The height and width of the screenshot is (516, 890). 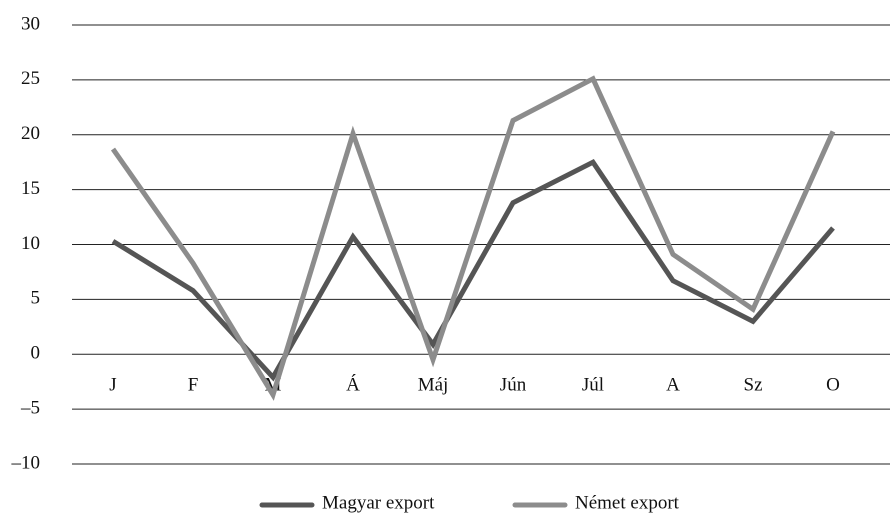 What do you see at coordinates (513, 385) in the screenshot?
I see `x-tick-label: Jún` at bounding box center [513, 385].